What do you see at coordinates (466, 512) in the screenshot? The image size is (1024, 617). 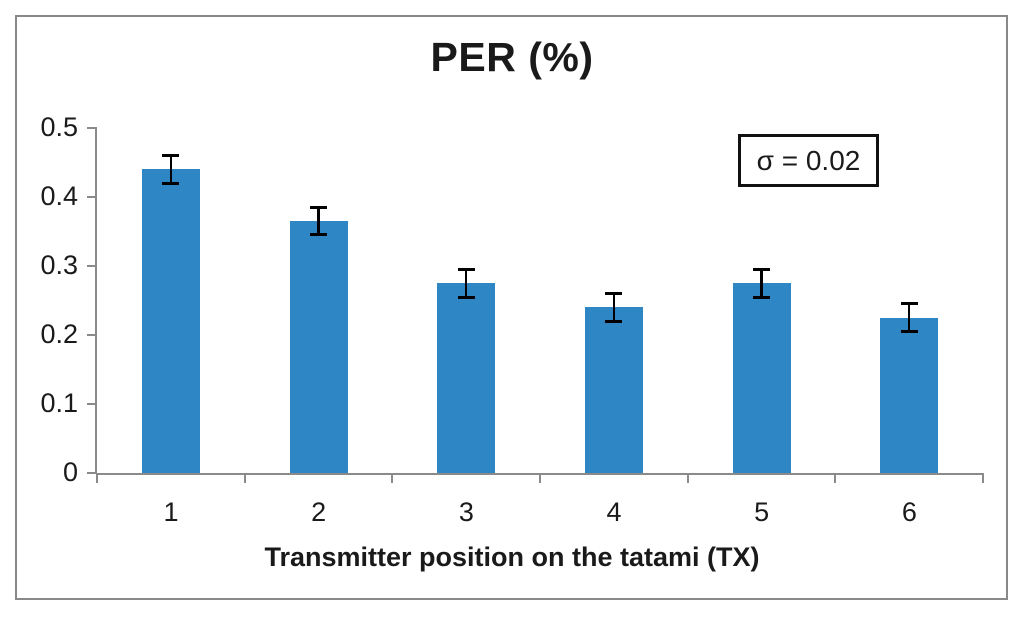 I see `x-tick-label: 3` at bounding box center [466, 512].